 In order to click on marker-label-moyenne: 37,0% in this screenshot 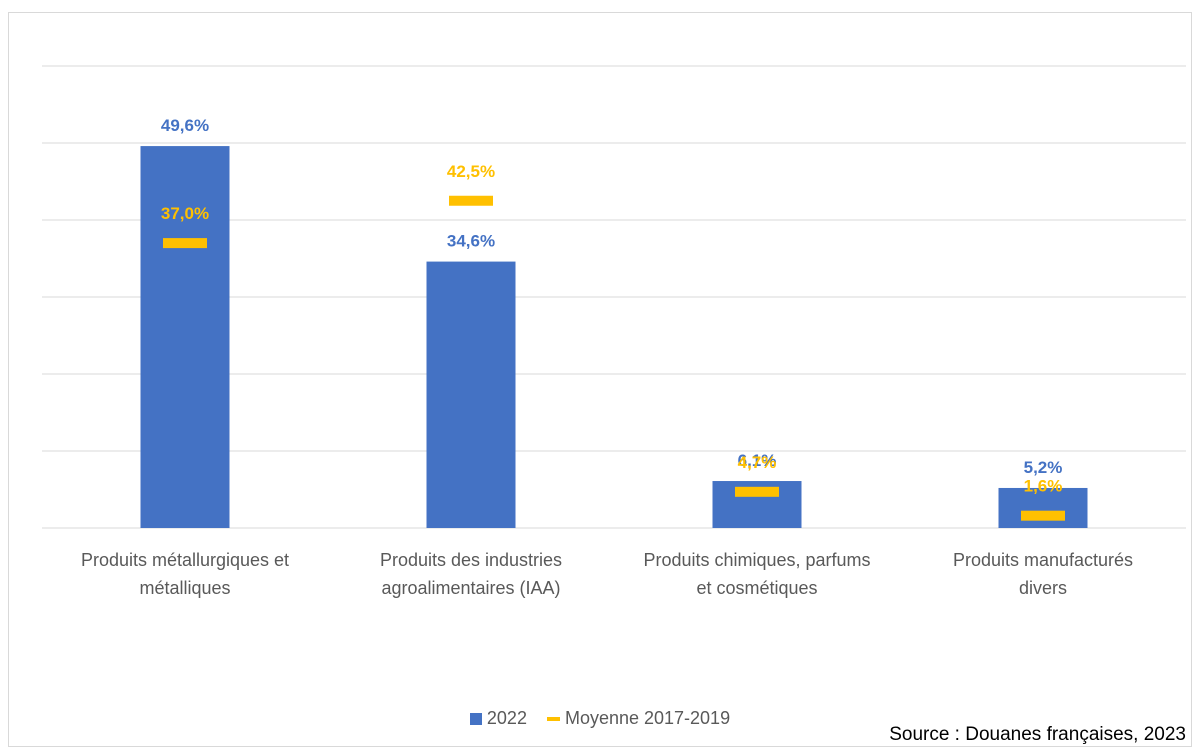, I will do `click(185, 213)`.